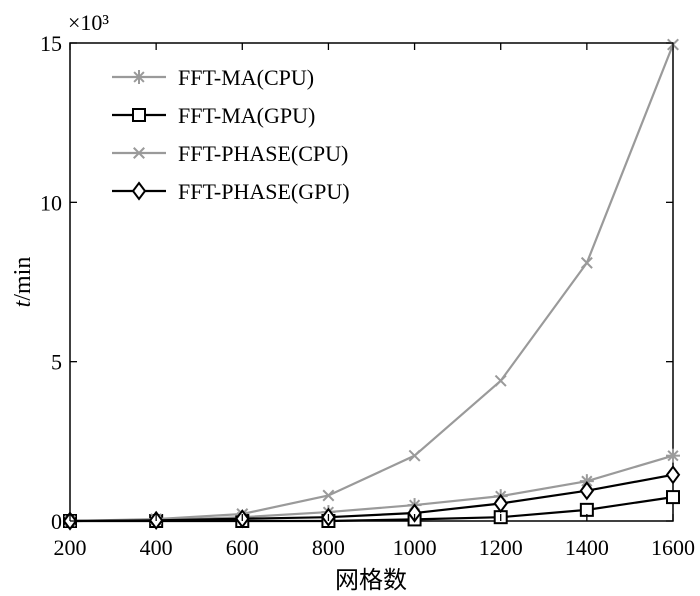  I want to click on y-tick-label: 10, so click(51, 202).